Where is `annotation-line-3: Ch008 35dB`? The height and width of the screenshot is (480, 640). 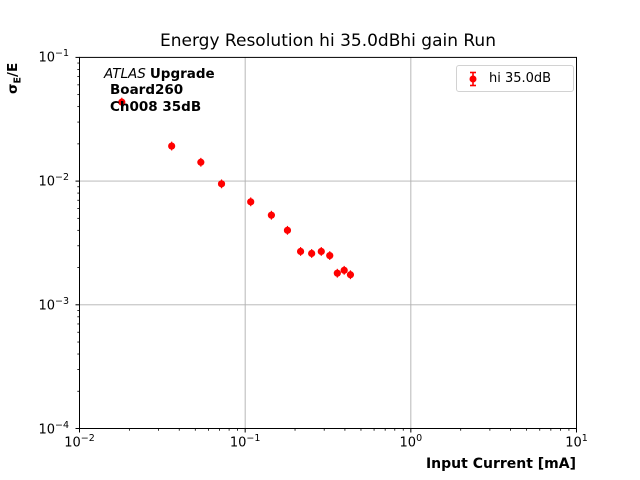
annotation-line-3: Ch008 35dB is located at coordinates (156, 106).